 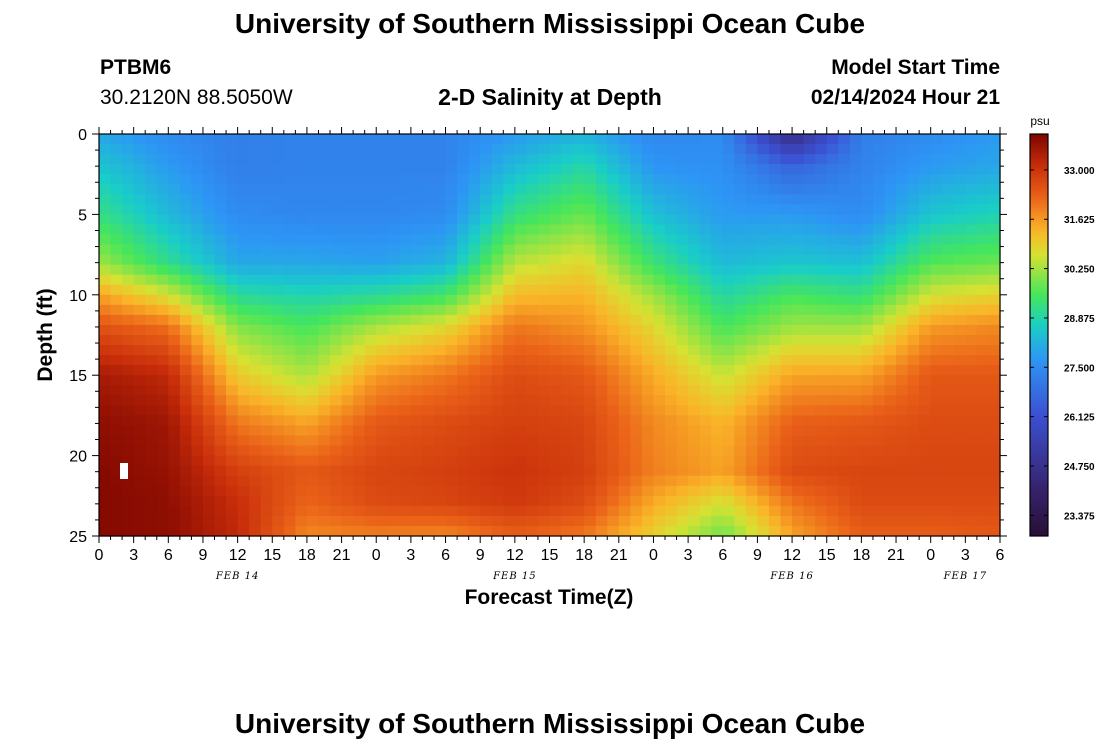 I want to click on colorbar-gradient, so click(x=1039, y=335).